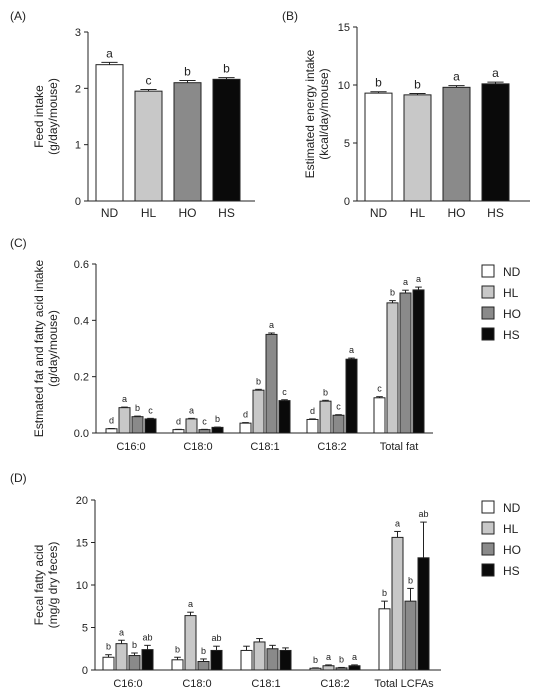 The image size is (550, 700). Describe the element at coordinates (111, 420) in the screenshot. I see `significance-letter: d` at that location.